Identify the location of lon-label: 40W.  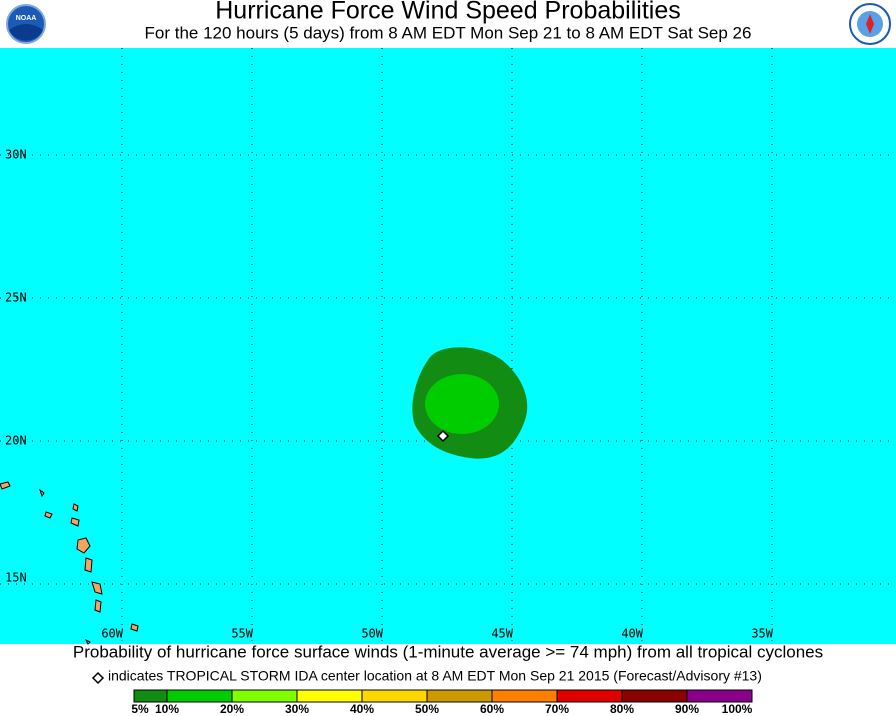
(632, 634).